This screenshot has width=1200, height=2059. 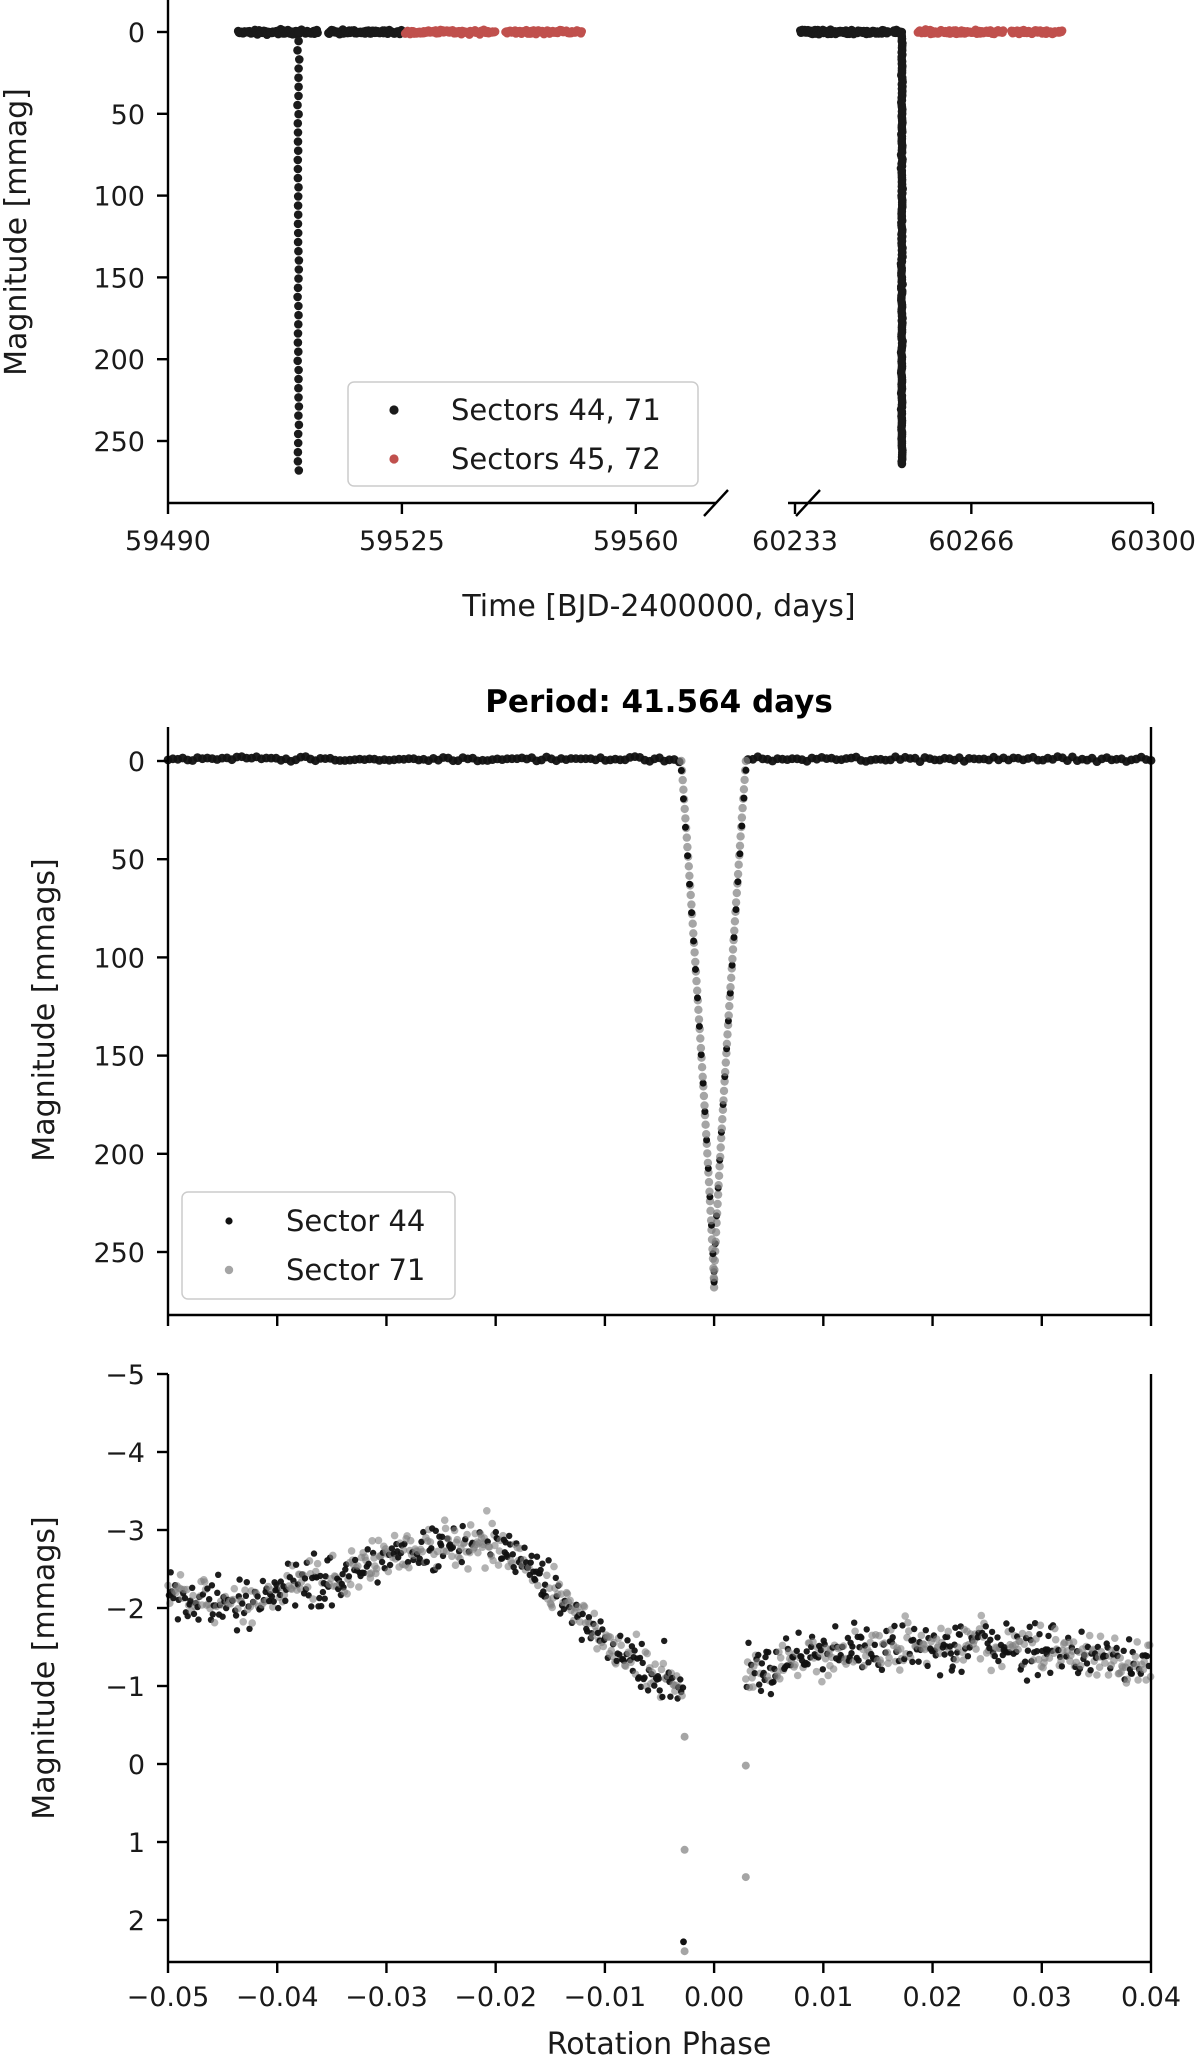 What do you see at coordinates (125, 1453) in the screenshot?
I see `bottom-y-tick-label: −4` at bounding box center [125, 1453].